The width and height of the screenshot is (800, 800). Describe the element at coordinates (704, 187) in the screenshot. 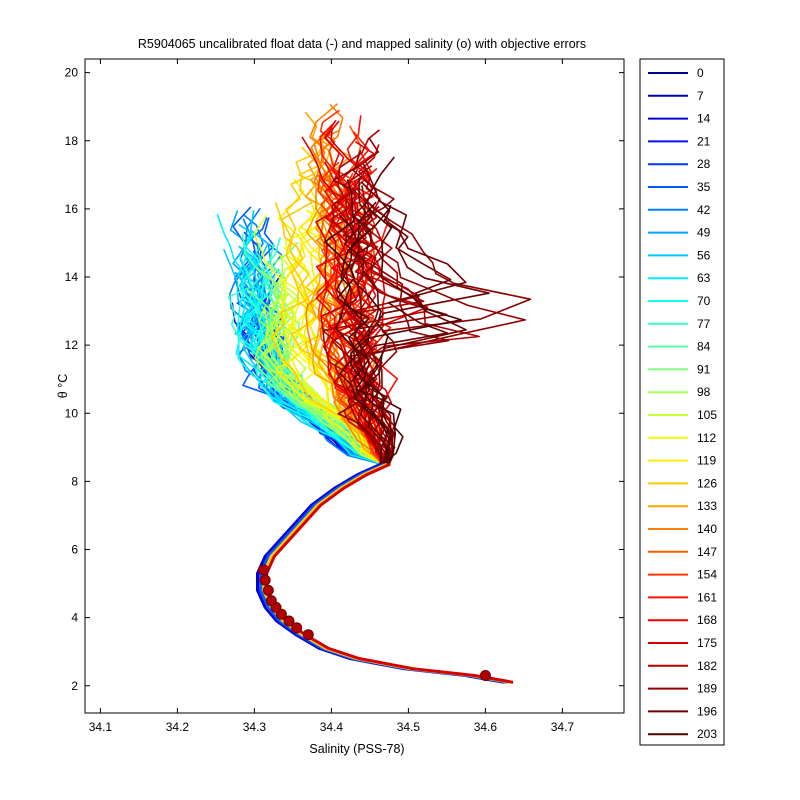

I see `legend-label: 35` at that location.